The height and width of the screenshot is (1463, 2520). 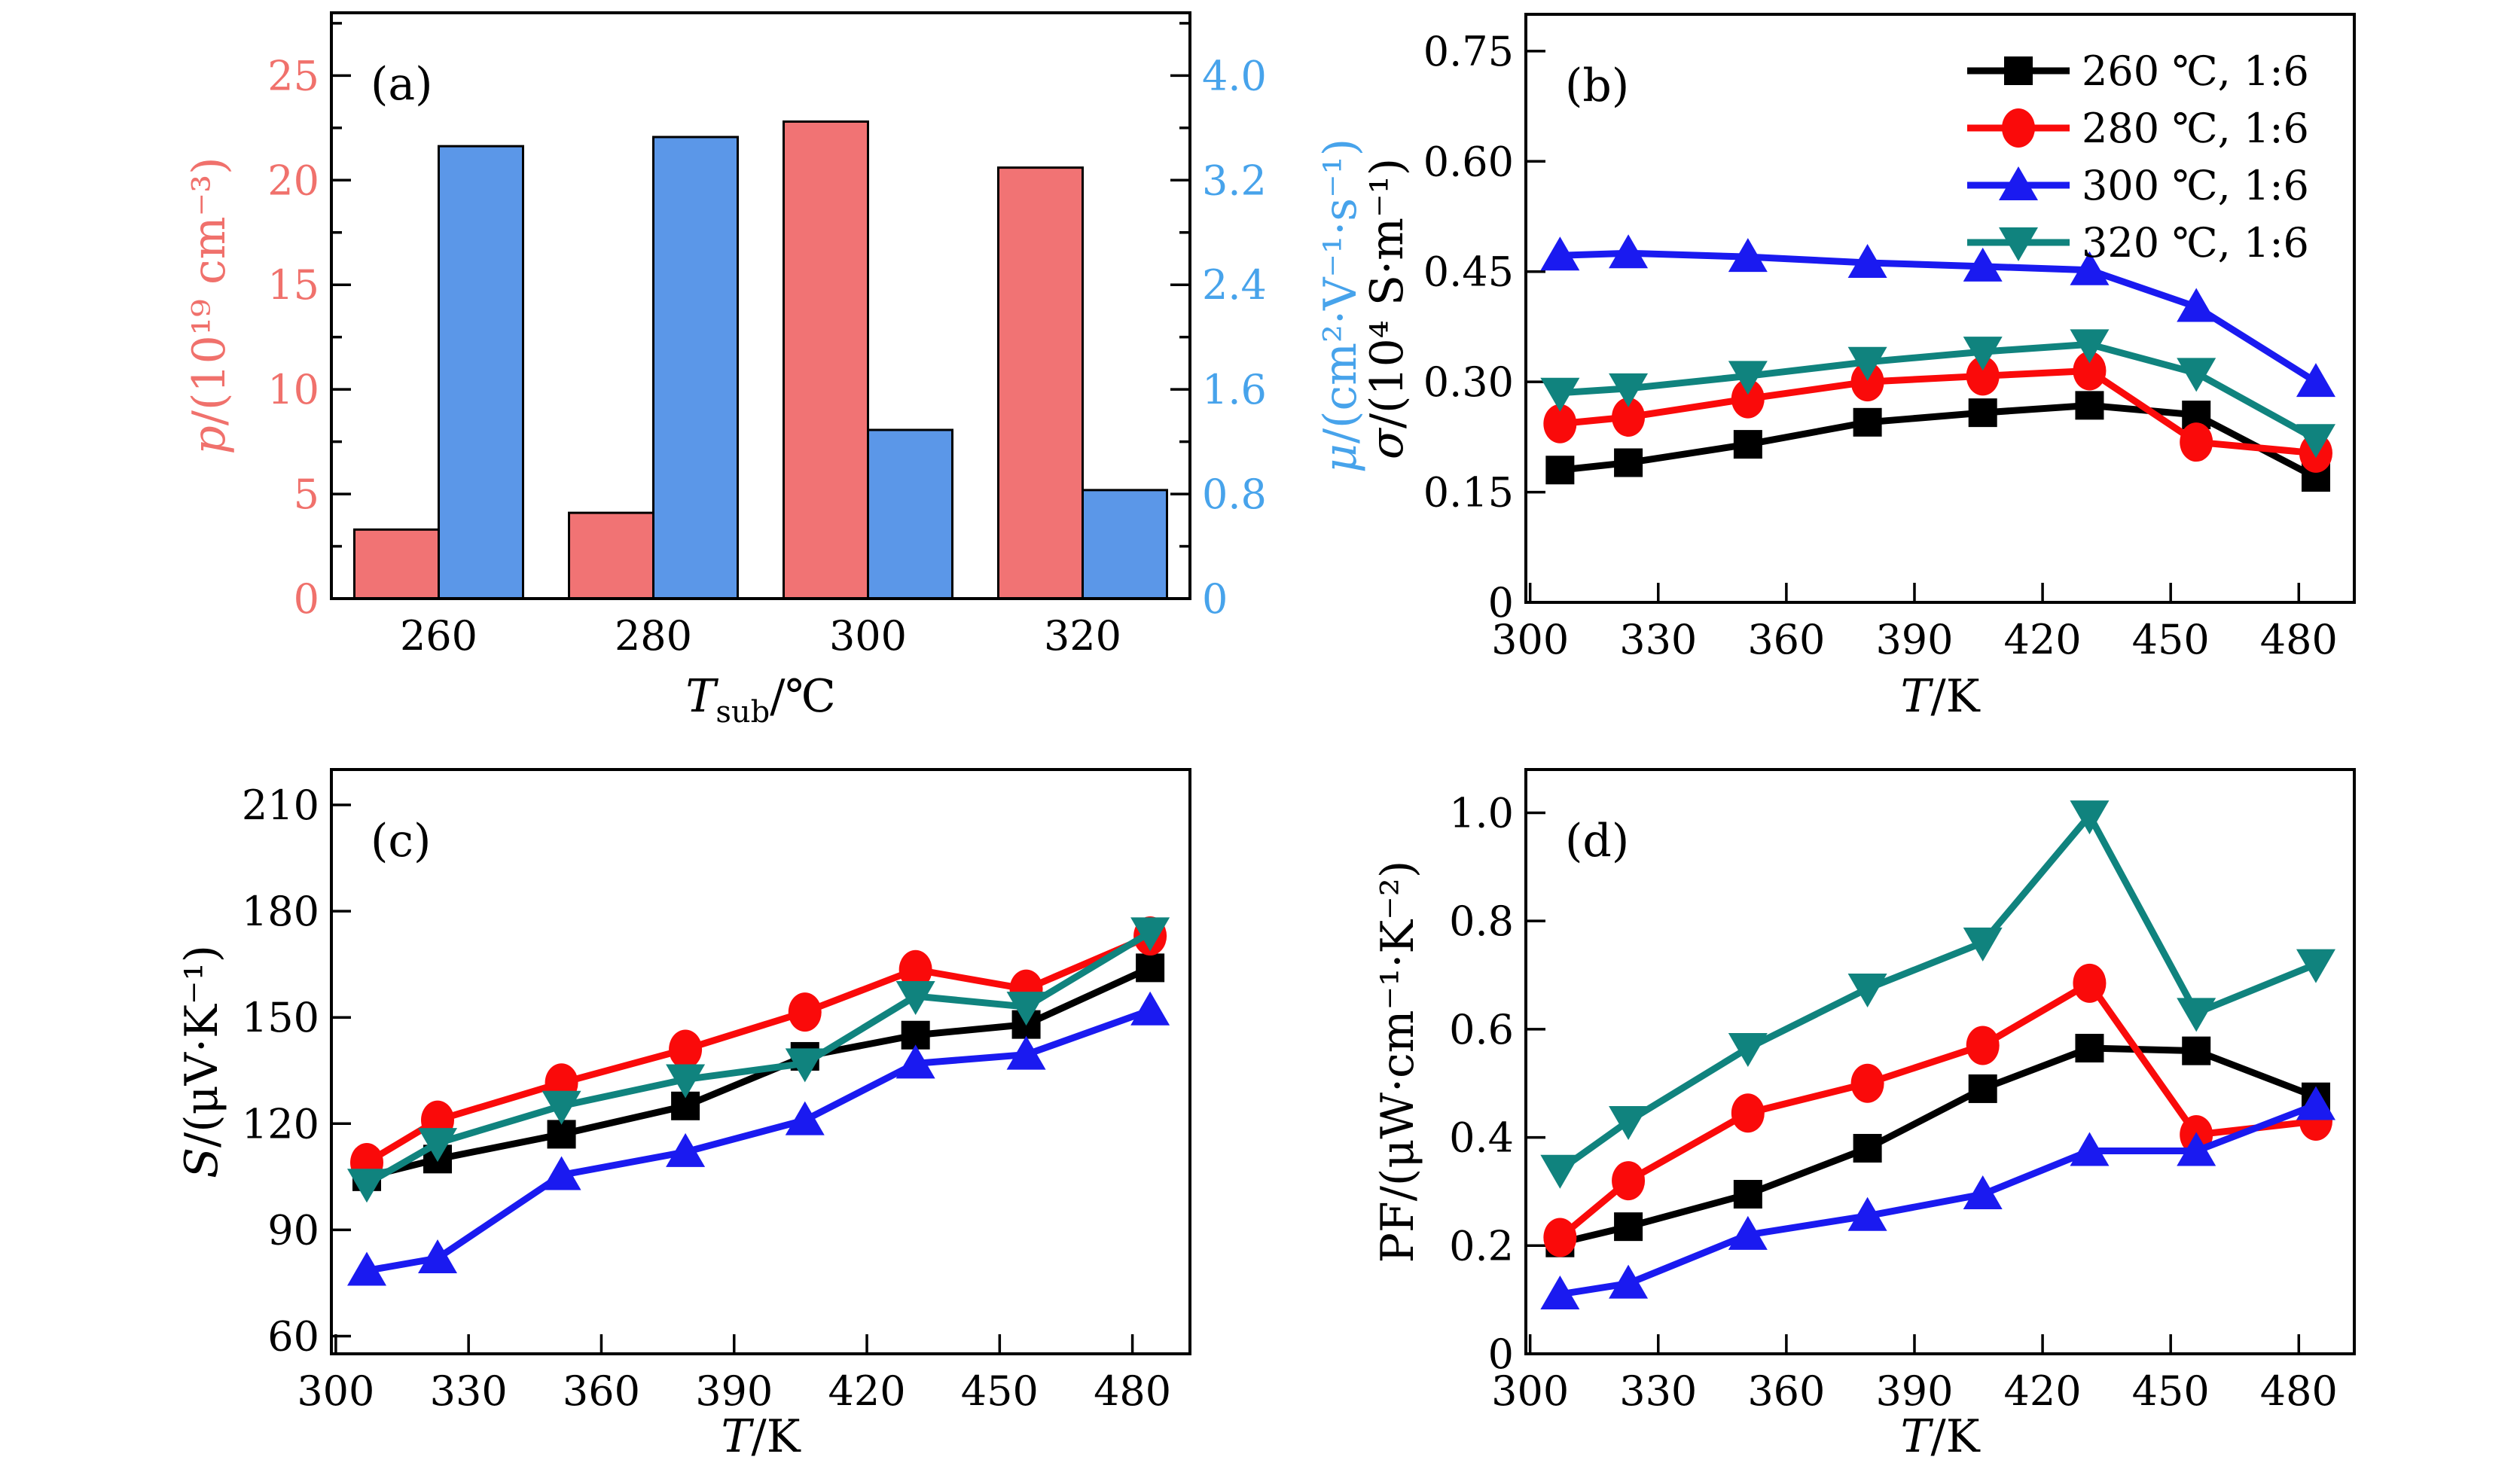 I want to click on panel-a-right-axis-label: μ/(cm²·V⁻¹·s⁻¹), so click(x=1340, y=306).